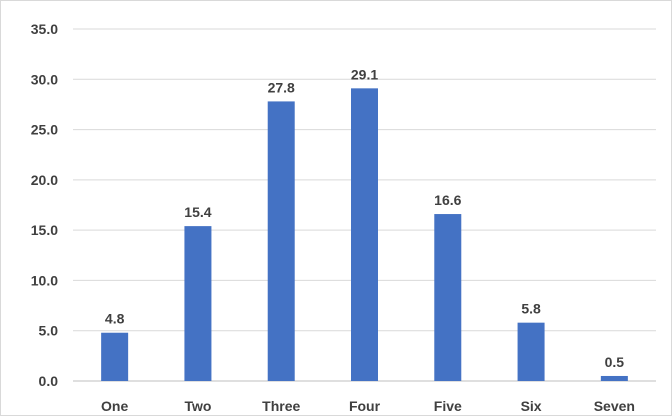 This screenshot has height=417, width=672. What do you see at coordinates (531, 309) in the screenshot?
I see `data-label: 5.8` at bounding box center [531, 309].